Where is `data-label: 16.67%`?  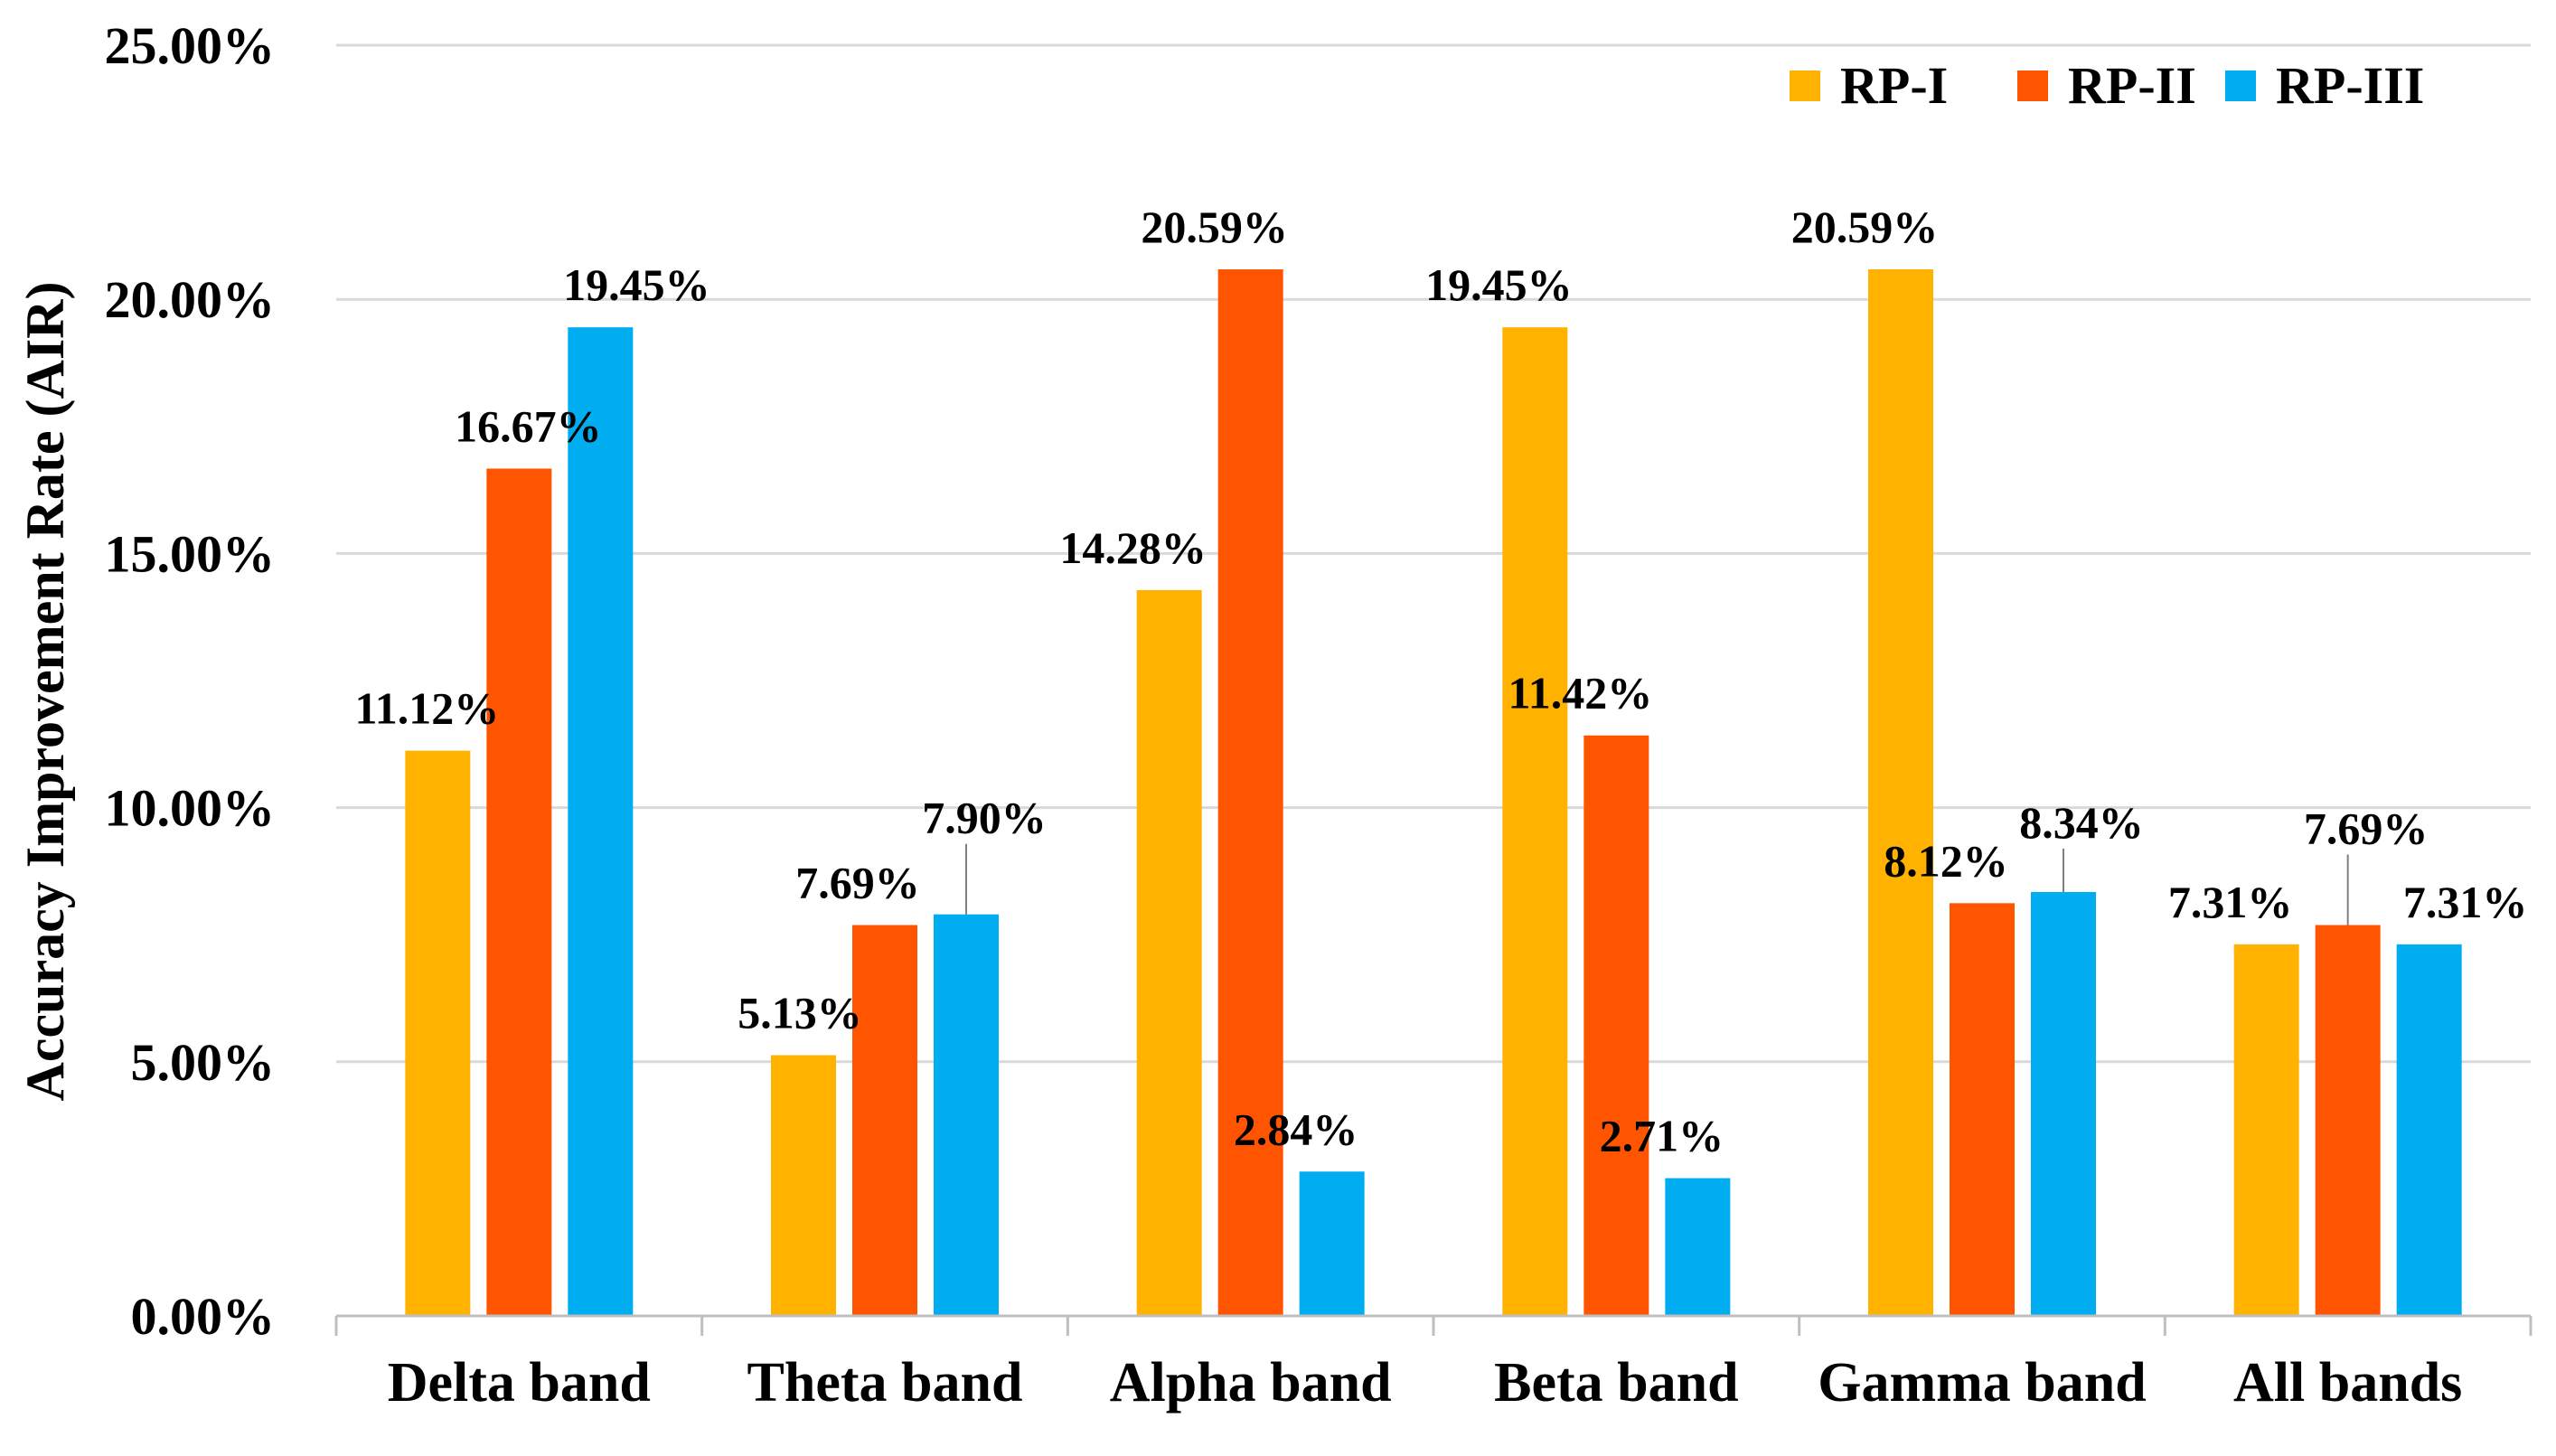 data-label: 16.67% is located at coordinates (528, 426).